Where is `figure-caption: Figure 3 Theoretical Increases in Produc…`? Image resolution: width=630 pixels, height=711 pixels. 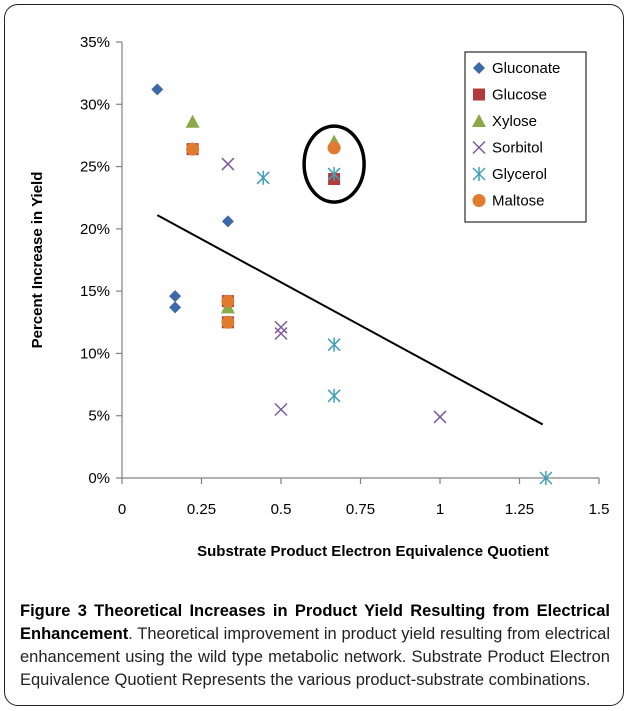
figure-caption: Figure 3 Theoretical Increases in Produc… is located at coordinates (315, 646).